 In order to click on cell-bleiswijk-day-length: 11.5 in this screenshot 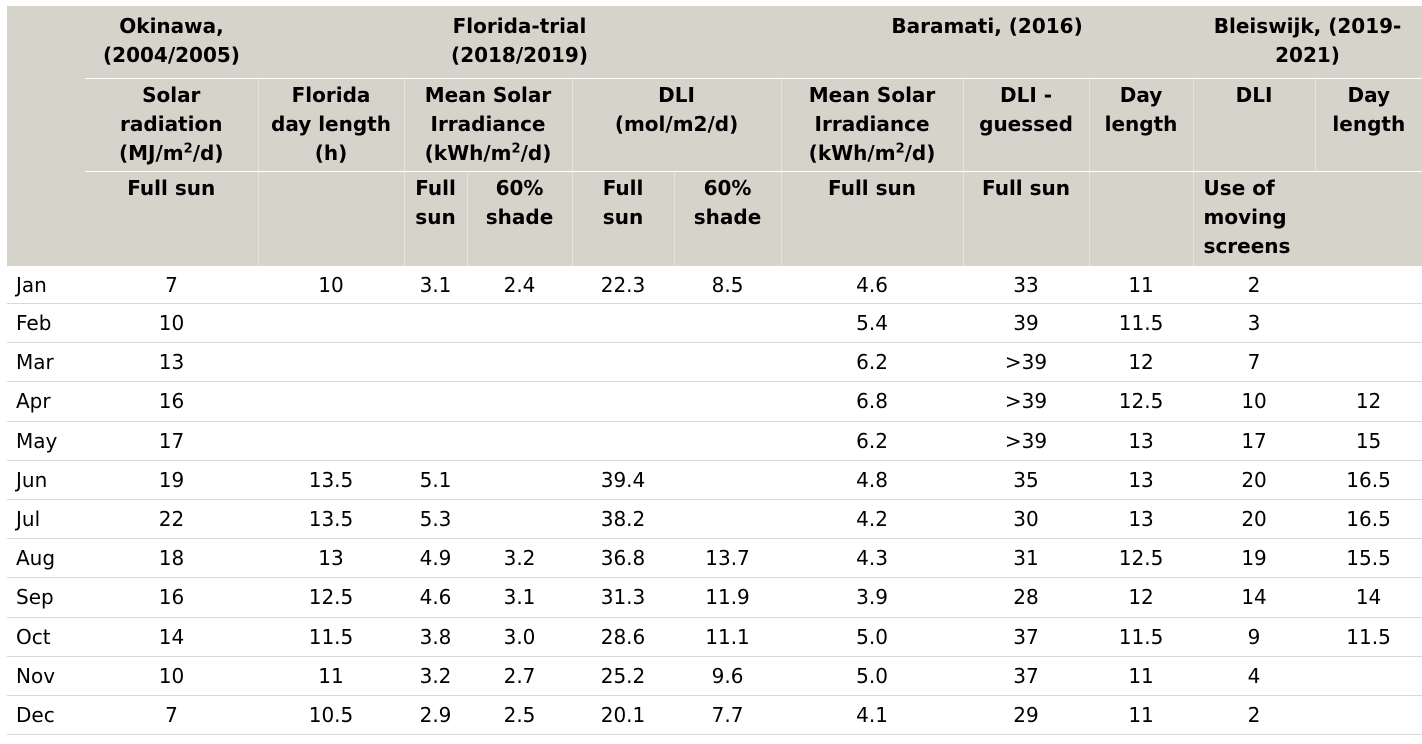, I will do `click(1368, 637)`.